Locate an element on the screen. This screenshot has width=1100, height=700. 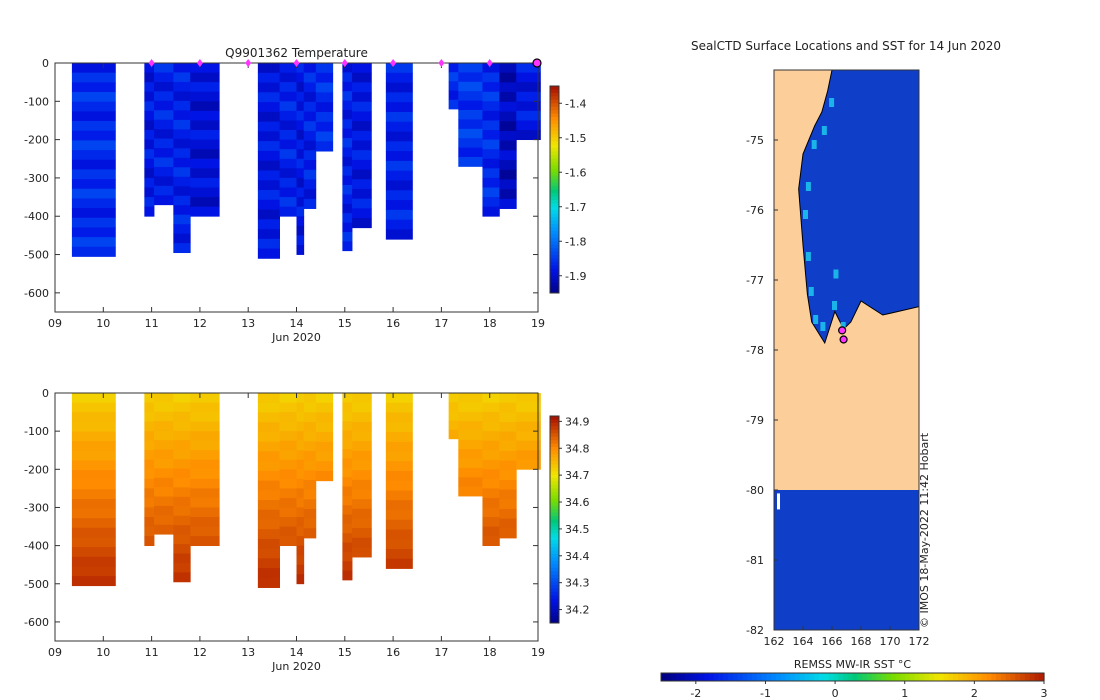
y-tick-label: -600 is located at coordinates (36, 293).